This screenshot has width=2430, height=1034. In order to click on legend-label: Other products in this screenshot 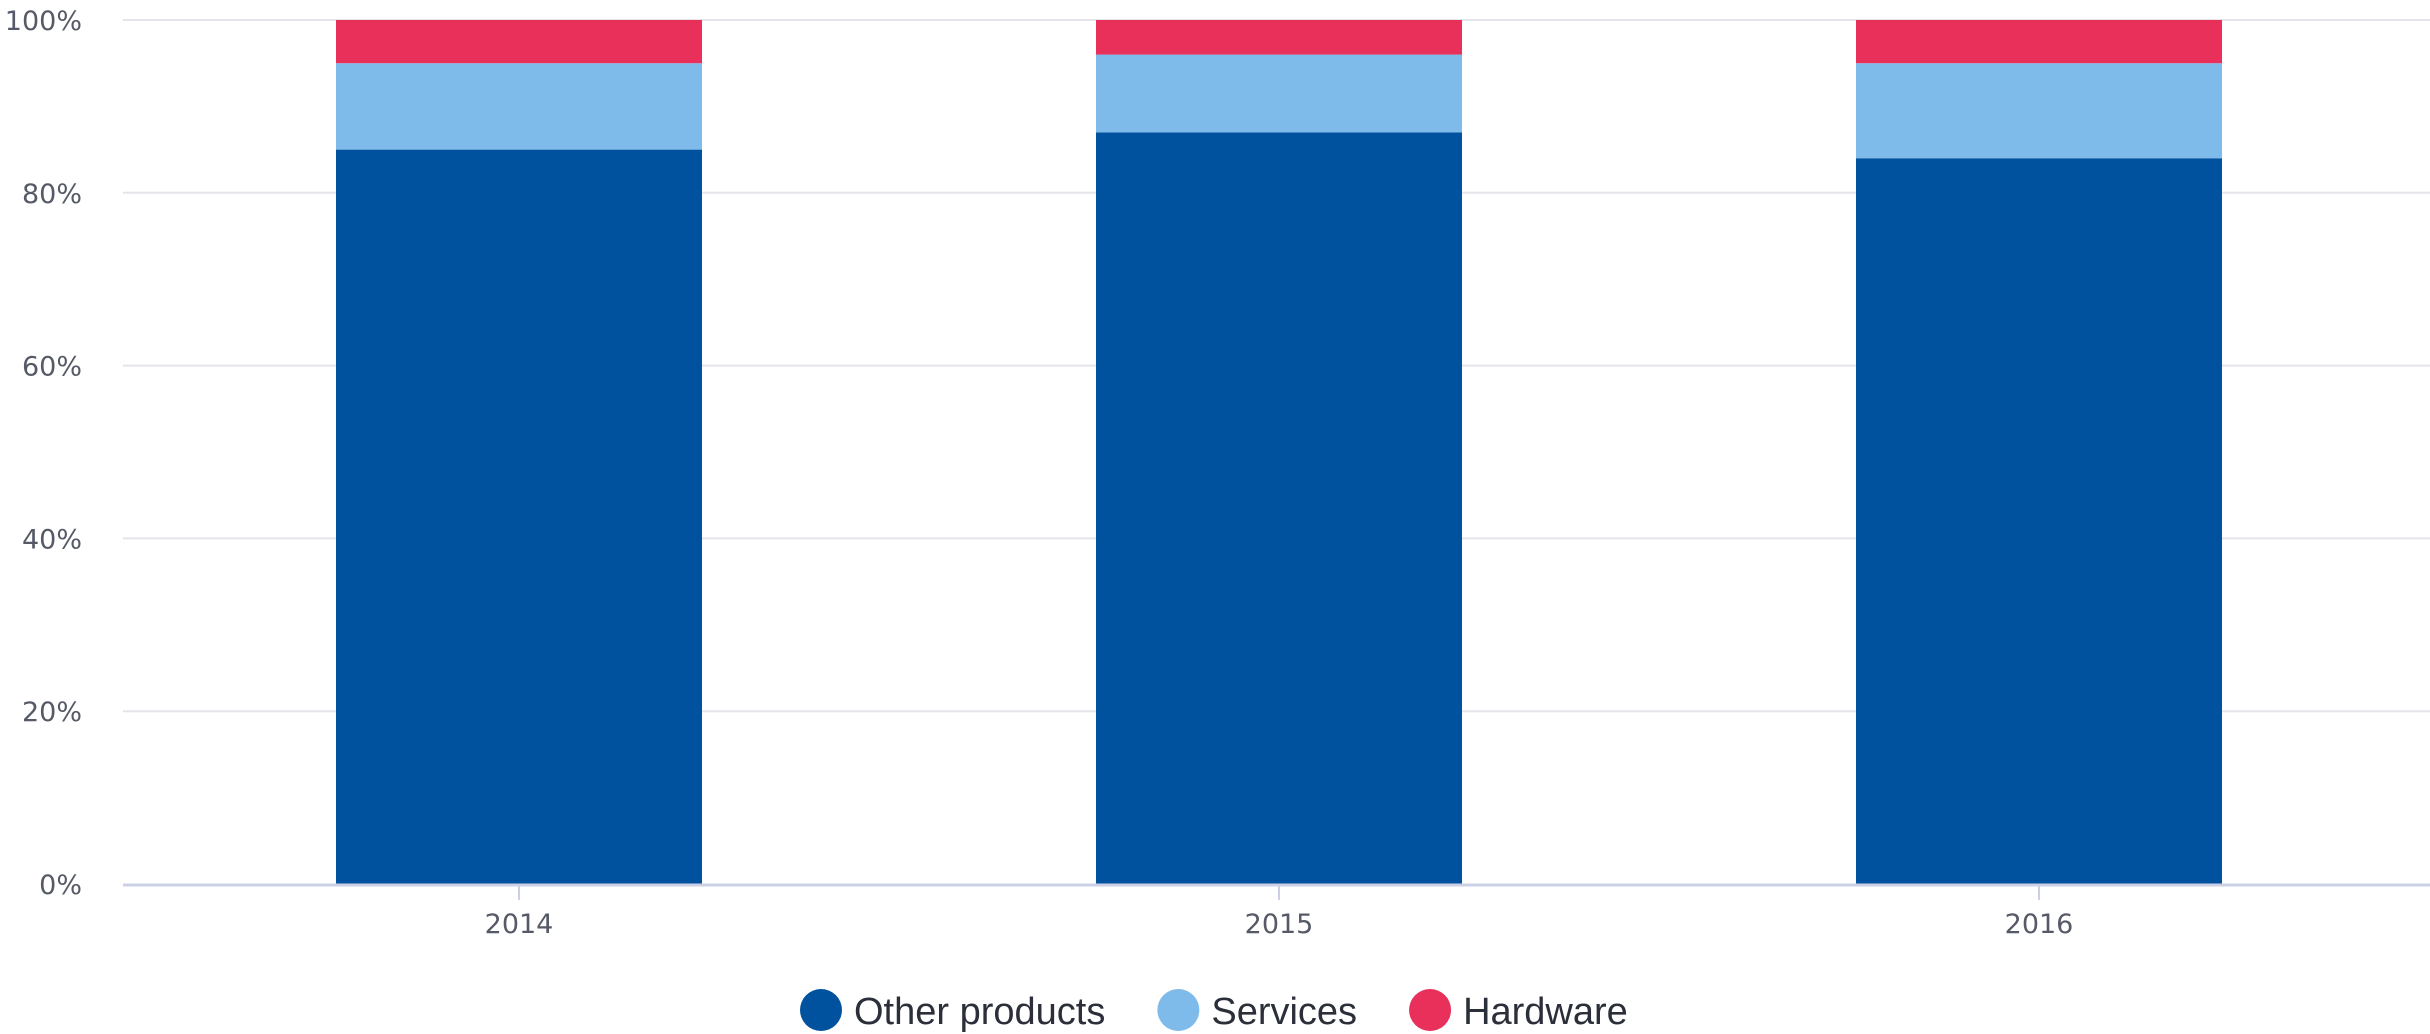, I will do `click(979, 1012)`.